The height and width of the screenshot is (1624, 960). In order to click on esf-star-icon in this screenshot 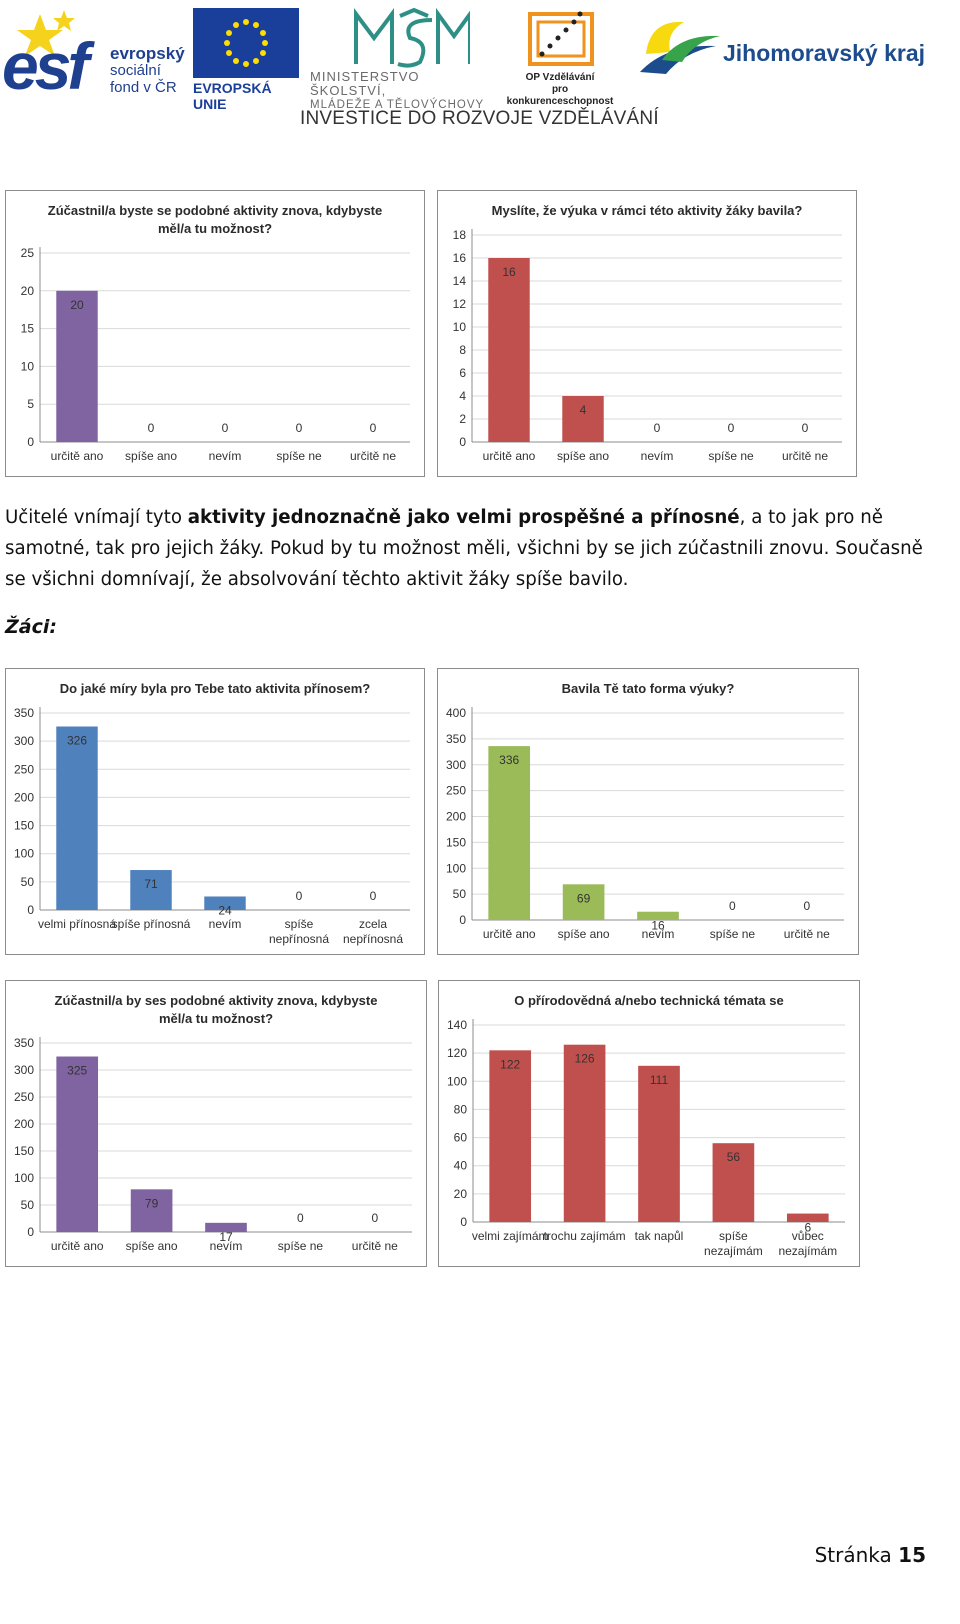, I will do `click(46, 33)`.